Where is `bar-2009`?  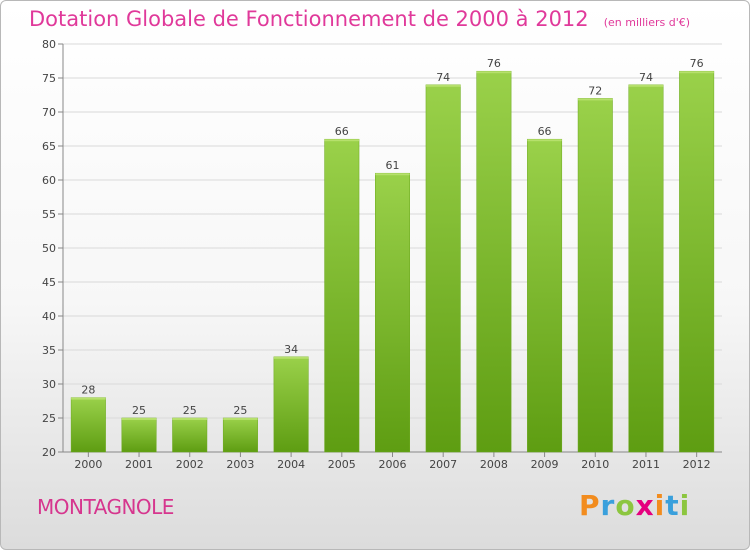 bar-2009 is located at coordinates (545, 295).